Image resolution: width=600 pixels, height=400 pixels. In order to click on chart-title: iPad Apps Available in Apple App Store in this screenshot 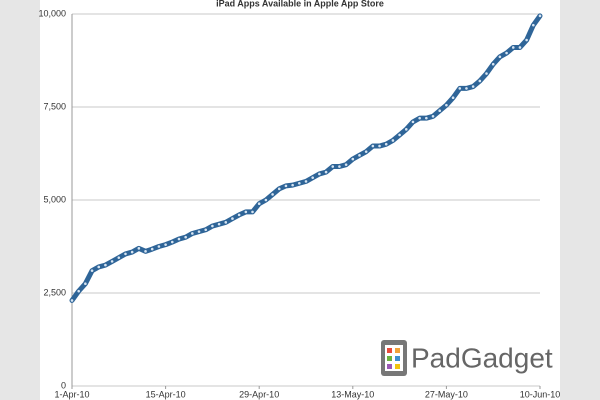, I will do `click(300, 4)`.